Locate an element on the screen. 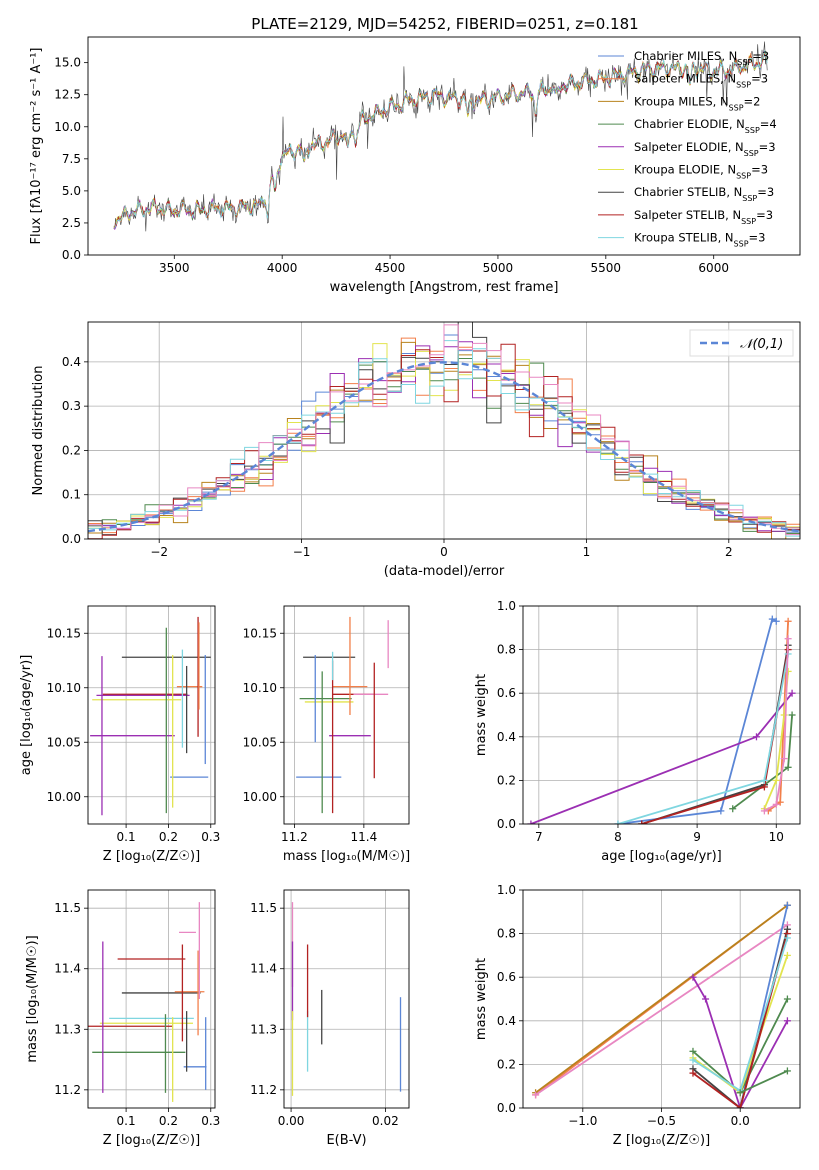 This screenshot has height=1170, width=819. y-axis-label: Flux [fλ10⁻¹⁷ erg cm⁻² s⁻¹ A⁻¹] is located at coordinates (36, 146).